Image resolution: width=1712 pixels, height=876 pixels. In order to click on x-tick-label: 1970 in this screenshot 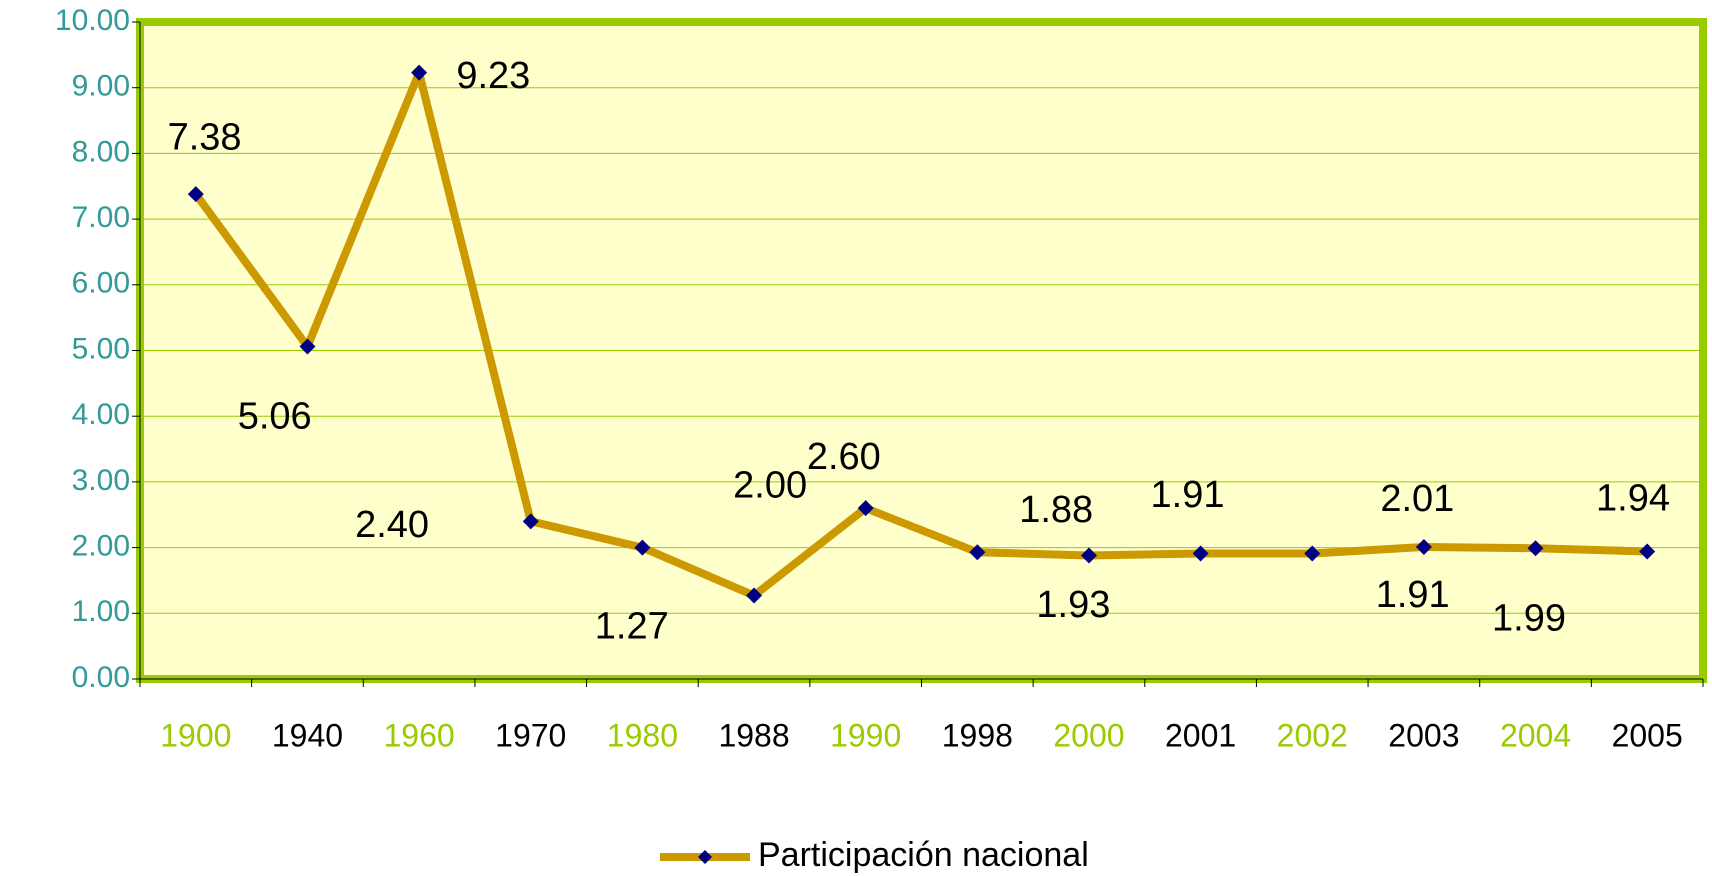, I will do `click(530, 735)`.